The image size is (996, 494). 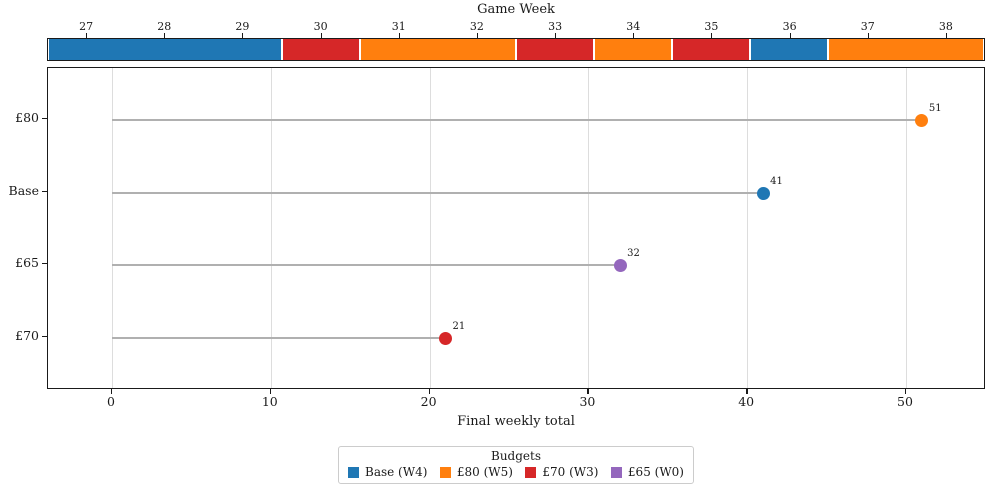 What do you see at coordinates (867, 26) in the screenshot?
I see `gameweek-tick-label: 37` at bounding box center [867, 26].